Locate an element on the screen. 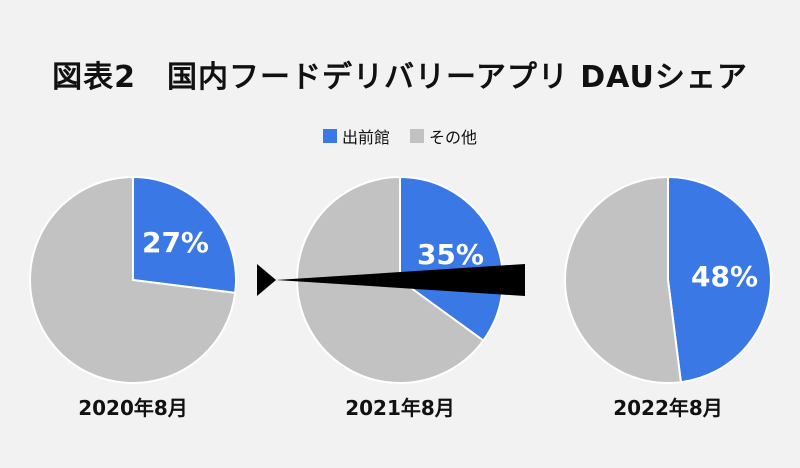 This screenshot has height=468, width=800. legend-item-other: その他 is located at coordinates (443, 136).